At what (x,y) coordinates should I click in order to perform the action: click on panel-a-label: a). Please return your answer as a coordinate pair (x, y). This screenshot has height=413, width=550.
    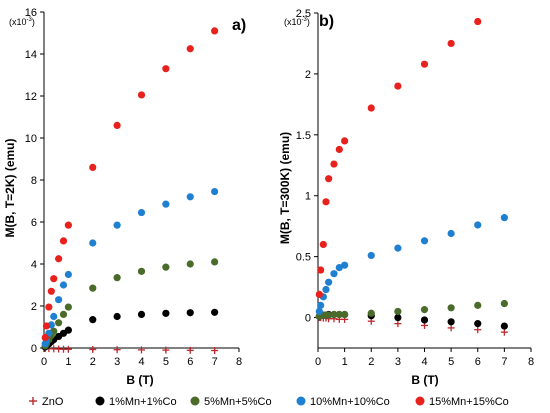
    Looking at the image, I should click on (239, 25).